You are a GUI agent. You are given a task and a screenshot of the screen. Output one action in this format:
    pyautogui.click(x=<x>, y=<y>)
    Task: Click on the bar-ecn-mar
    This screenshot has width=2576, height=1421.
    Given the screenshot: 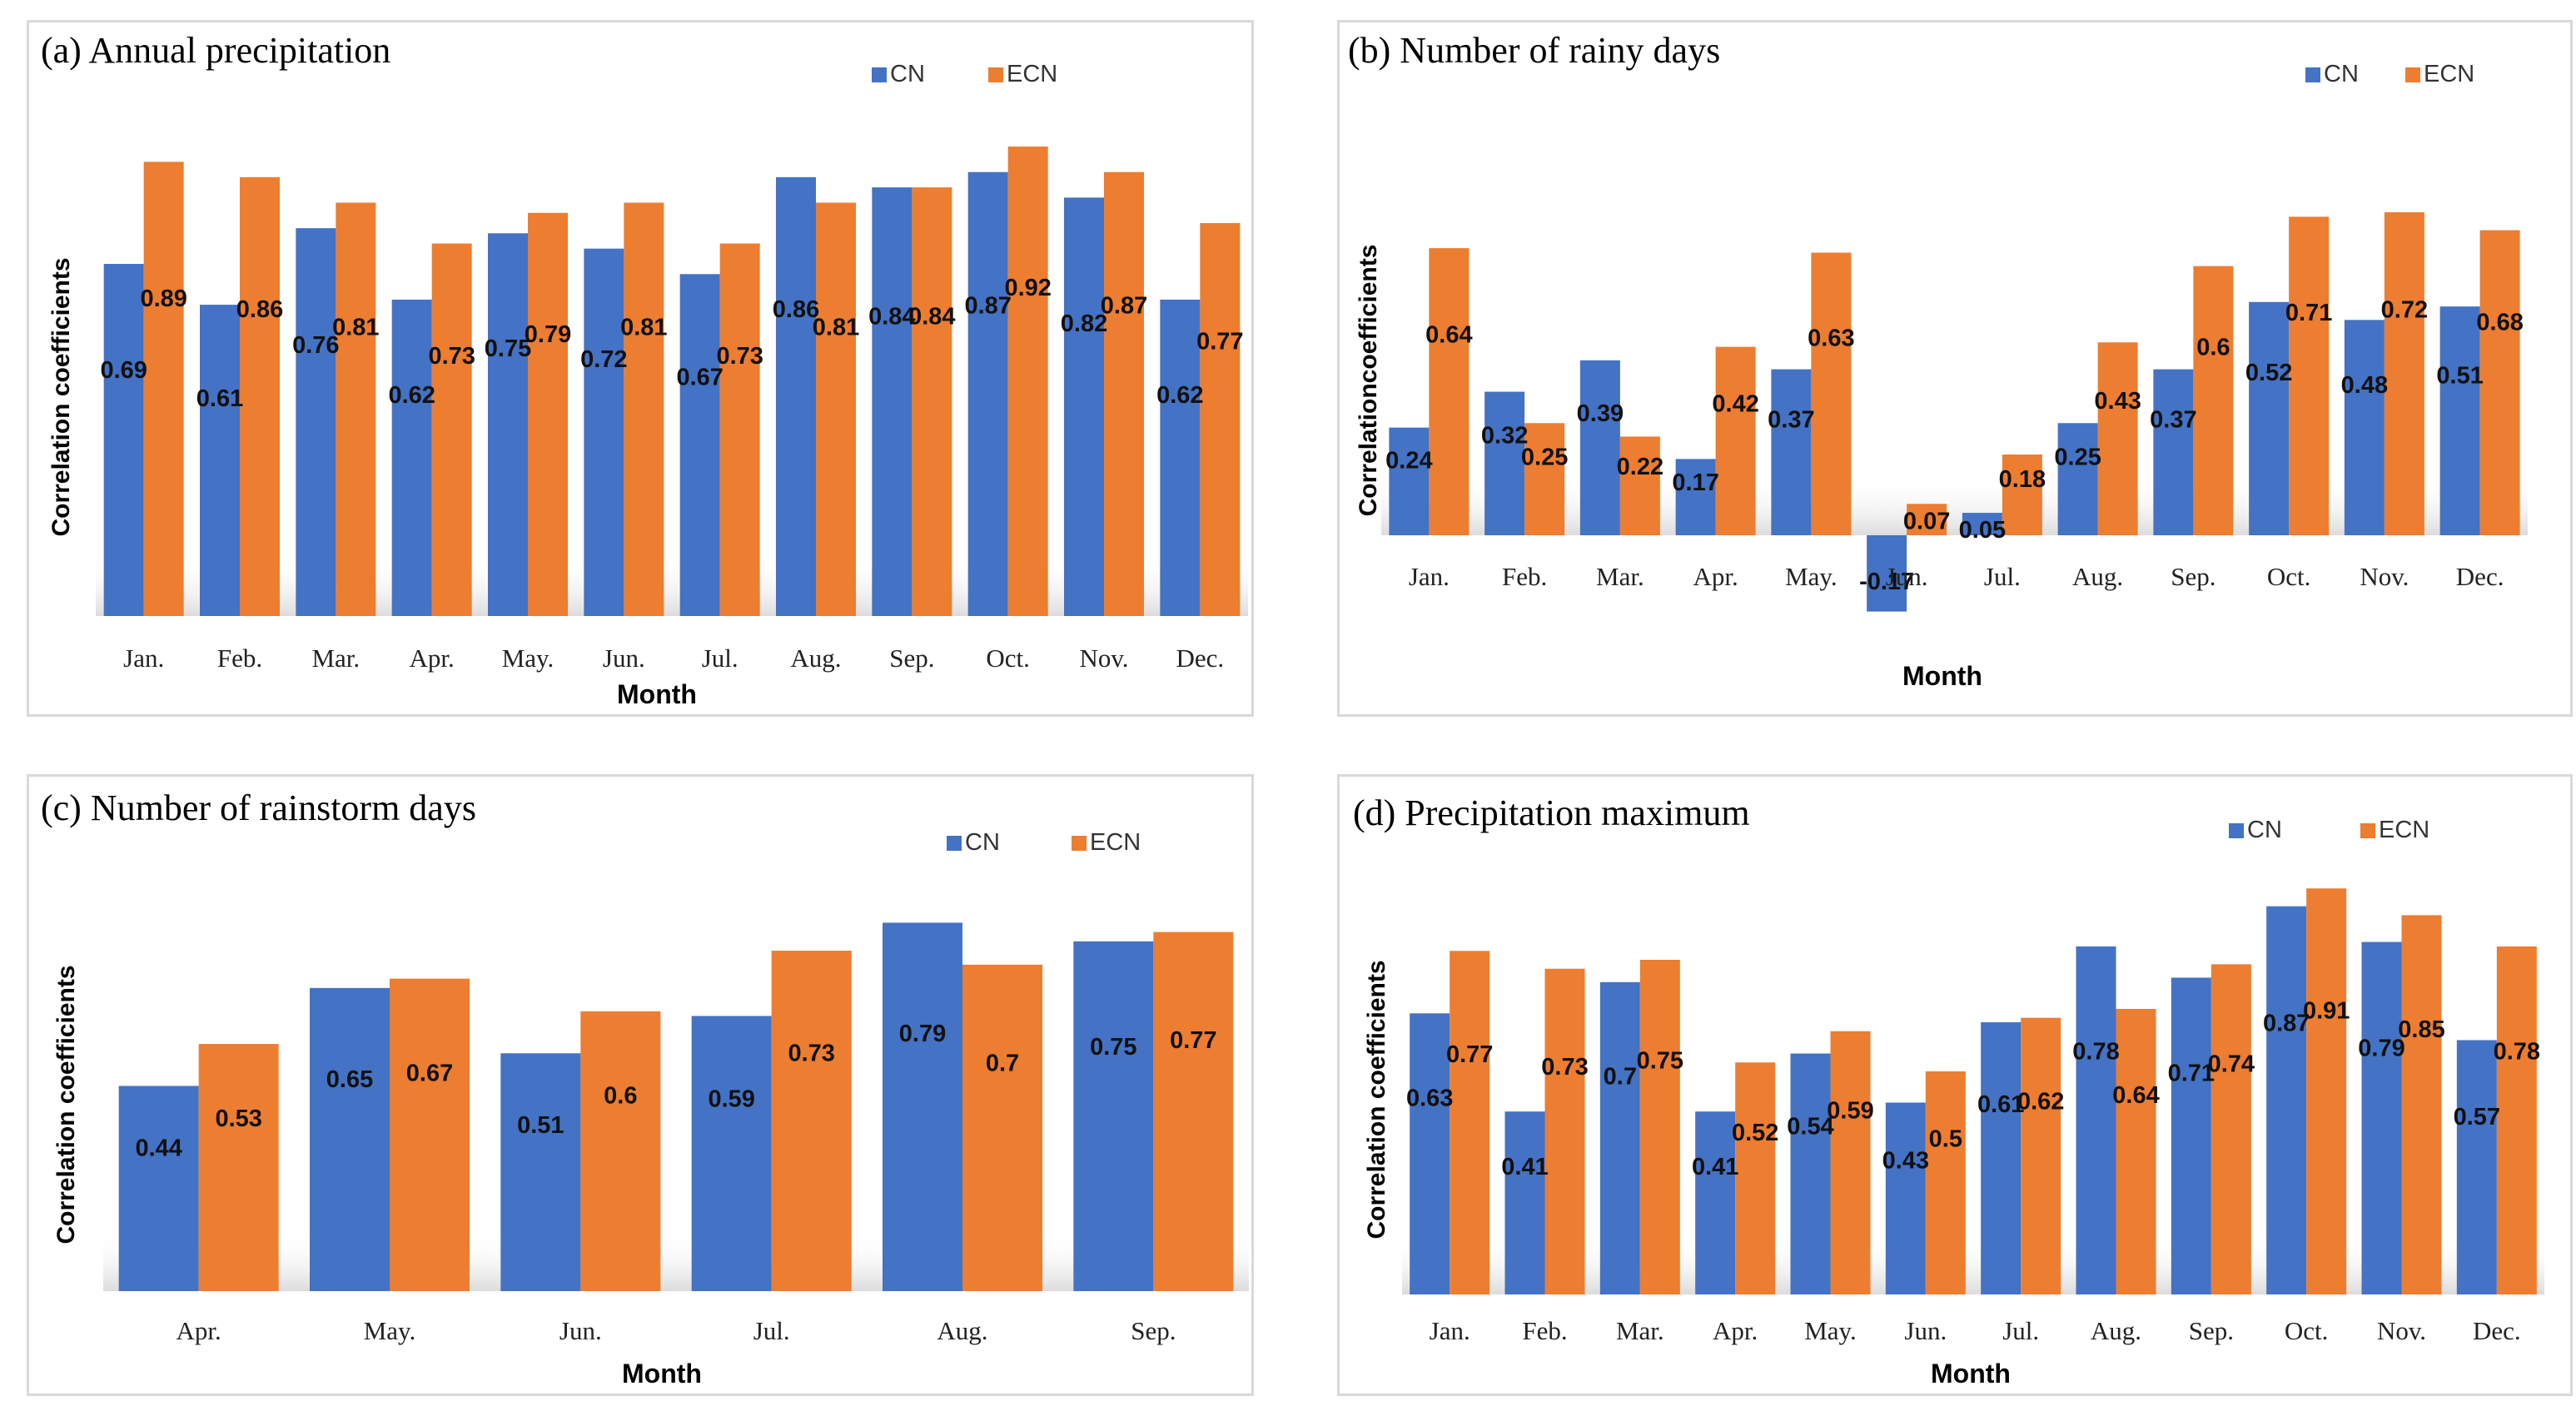 What is the action you would take?
    pyautogui.click(x=356, y=409)
    